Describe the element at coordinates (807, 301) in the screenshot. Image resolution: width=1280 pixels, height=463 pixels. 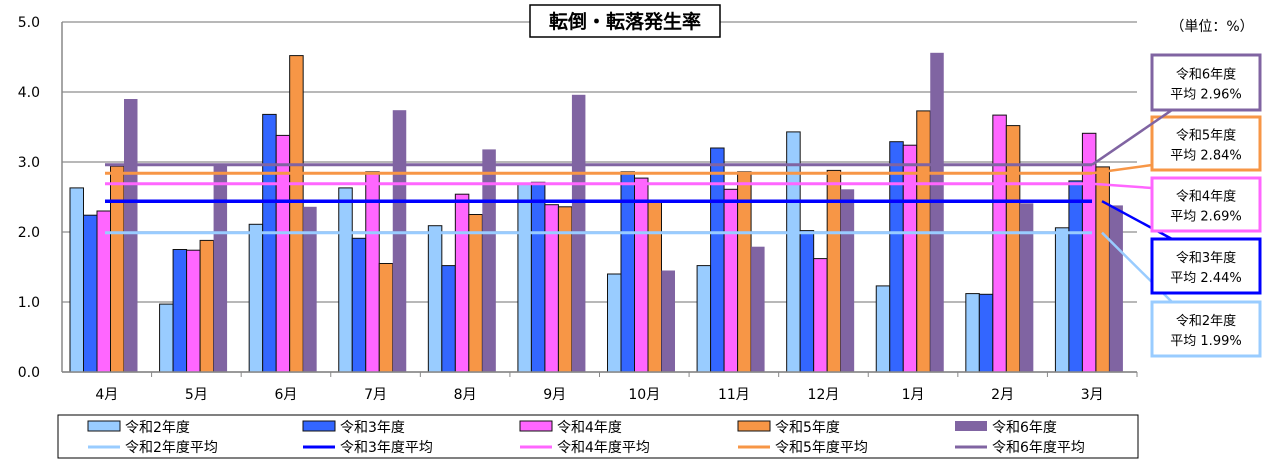
I see `bar-令和3年度-12月` at that location.